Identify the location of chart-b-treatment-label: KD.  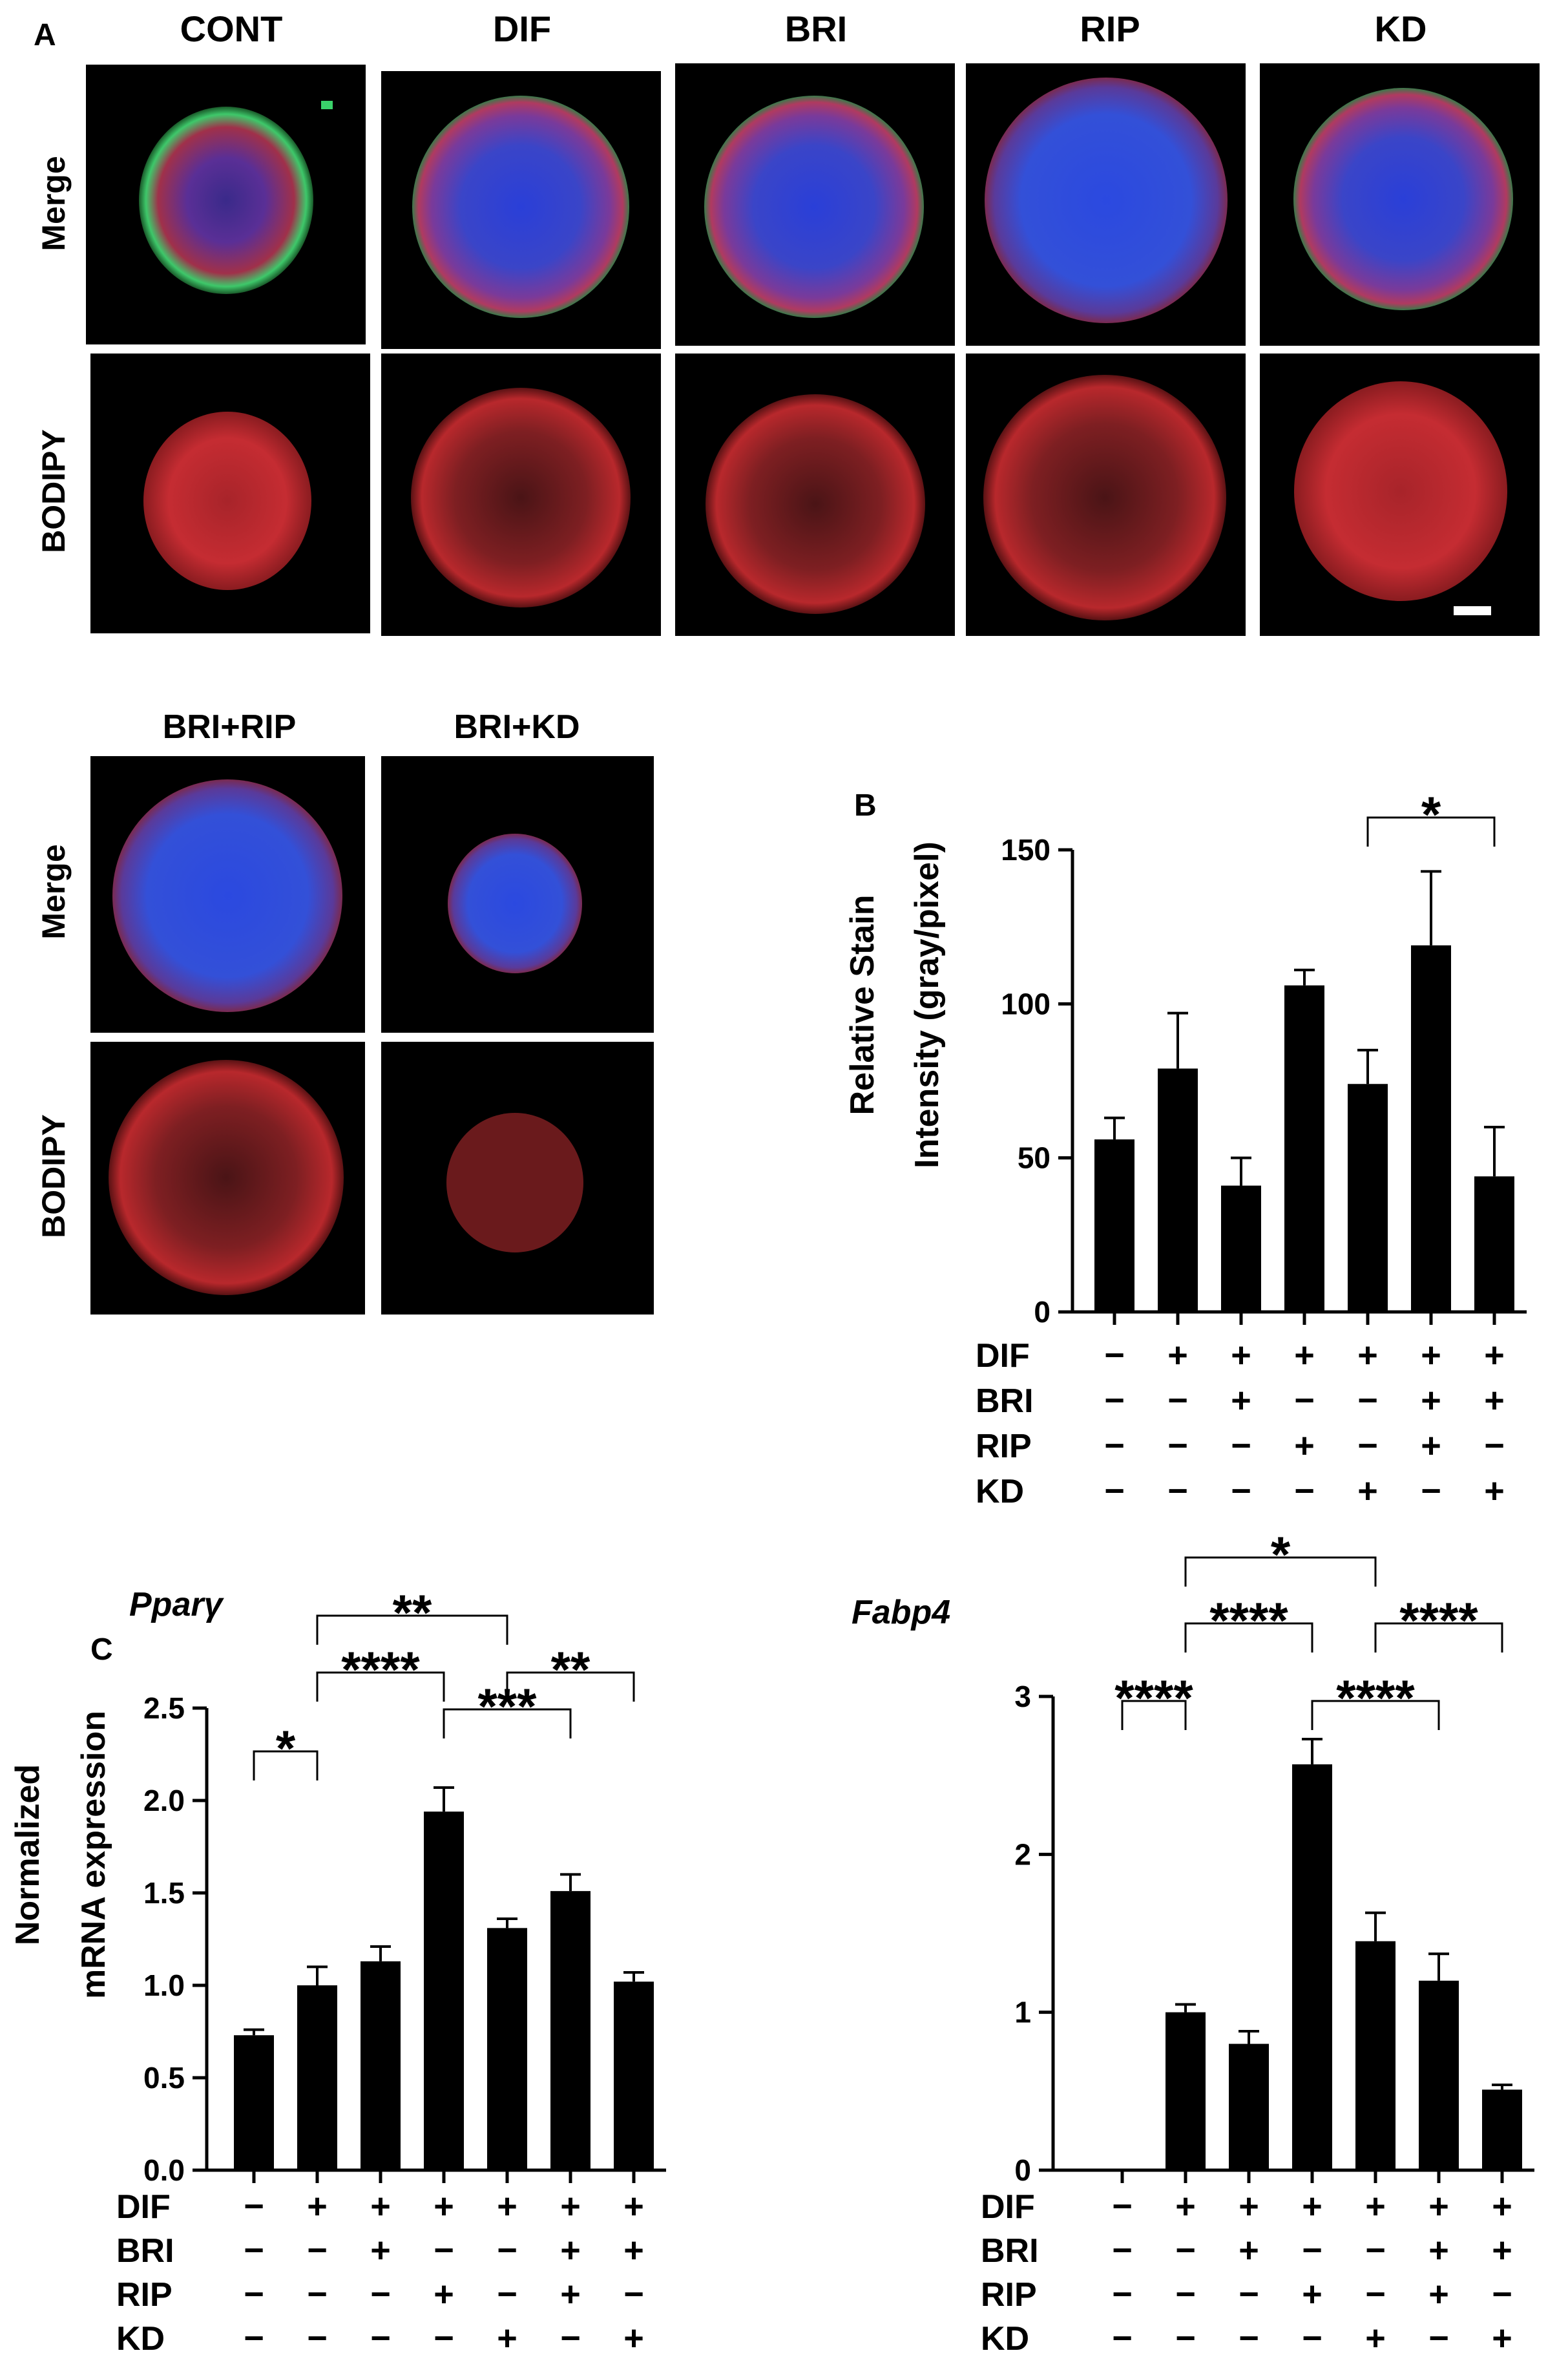
(1000, 1491).